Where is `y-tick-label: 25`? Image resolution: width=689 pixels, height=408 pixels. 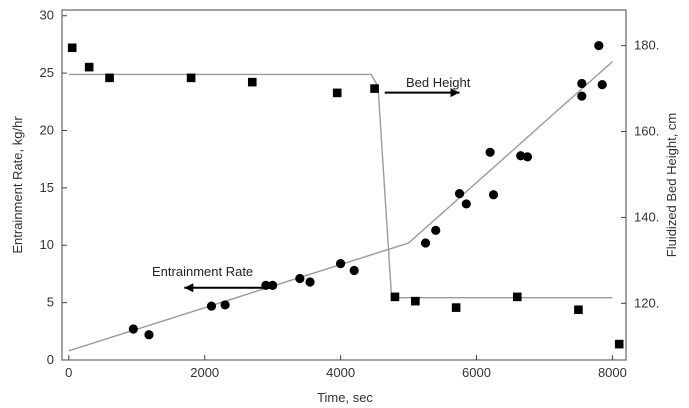 y-tick-label: 25 is located at coordinates (47, 72).